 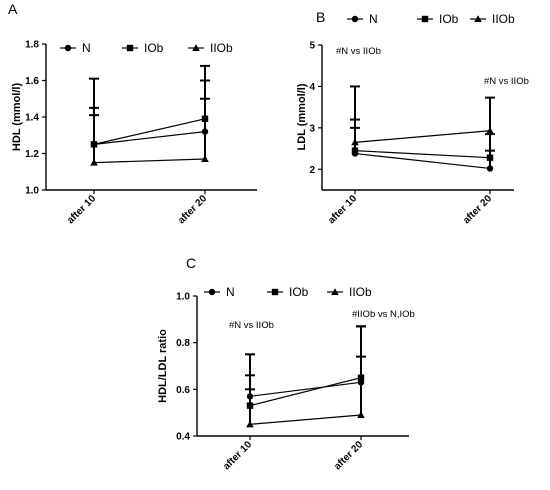 I want to click on y-tick-label: 0.8, so click(x=183, y=343).